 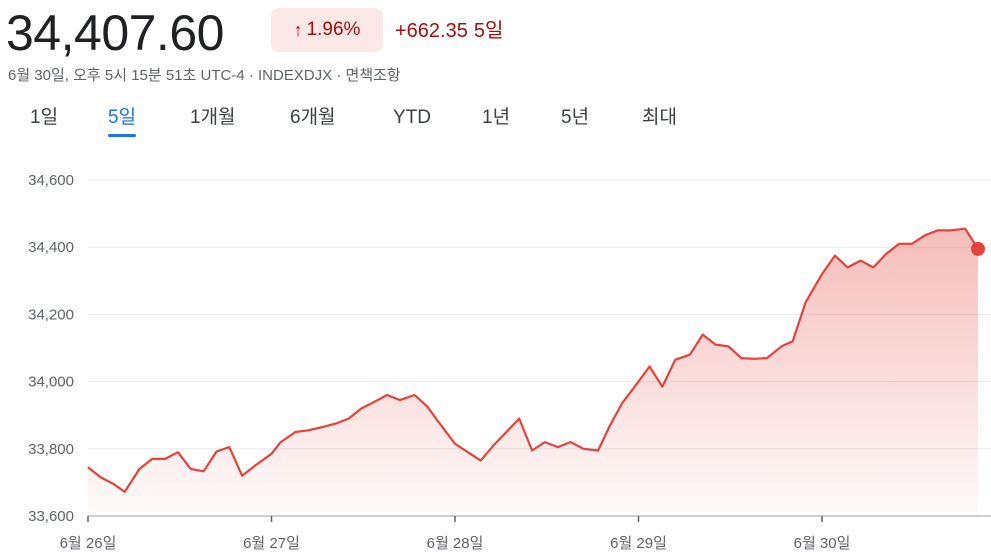 What do you see at coordinates (488, 31) in the screenshot?
I see `change-period: 5일` at bounding box center [488, 31].